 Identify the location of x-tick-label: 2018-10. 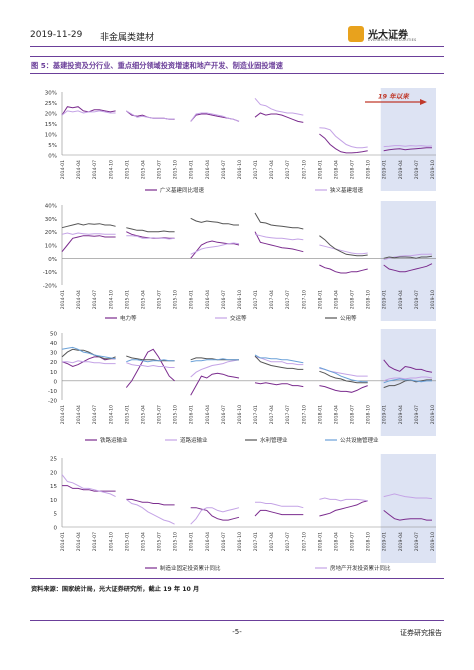
(369, 541).